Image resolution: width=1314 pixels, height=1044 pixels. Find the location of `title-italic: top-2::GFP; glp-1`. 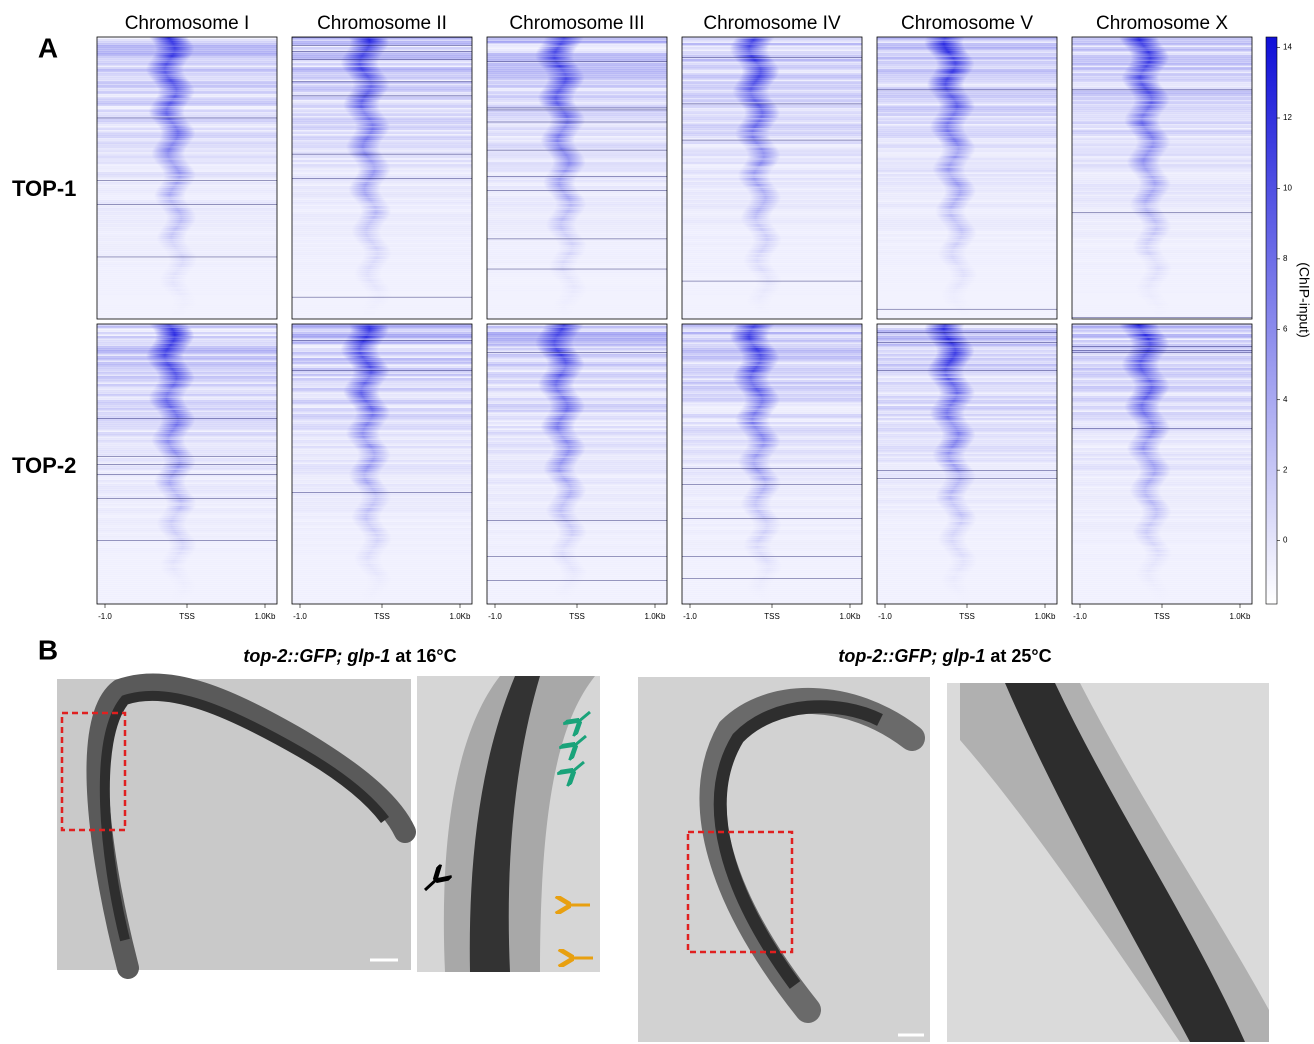

title-italic: top-2::GFP; glp-1 is located at coordinates (316, 656).